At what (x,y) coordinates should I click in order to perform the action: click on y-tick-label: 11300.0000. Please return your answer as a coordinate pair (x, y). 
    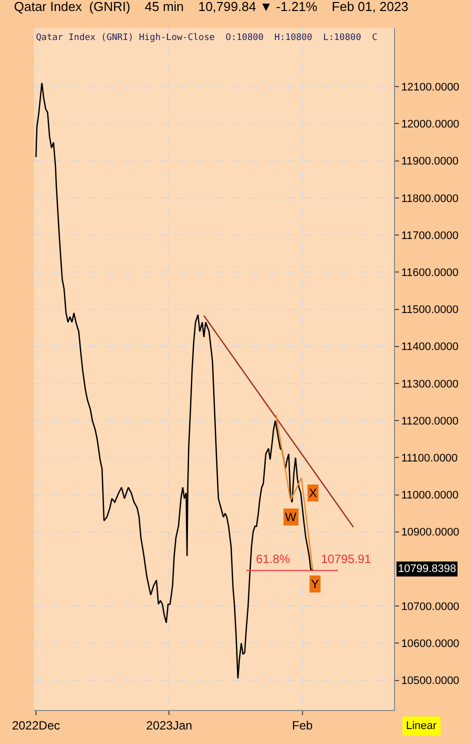
    Looking at the image, I should click on (430, 384).